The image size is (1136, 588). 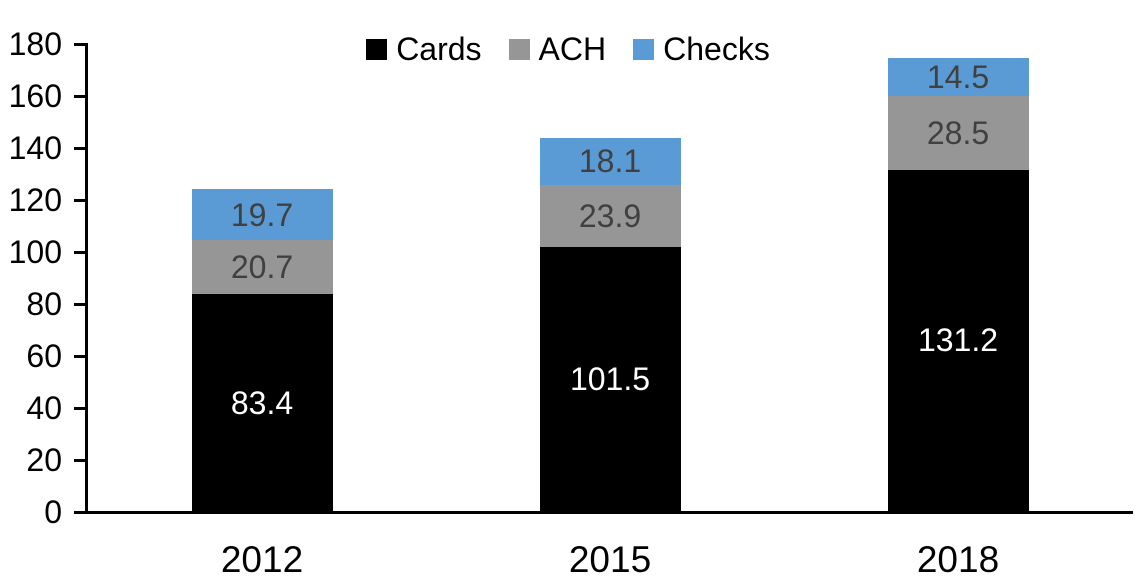 I want to click on legend-item-checks: Checks, so click(x=701, y=49).